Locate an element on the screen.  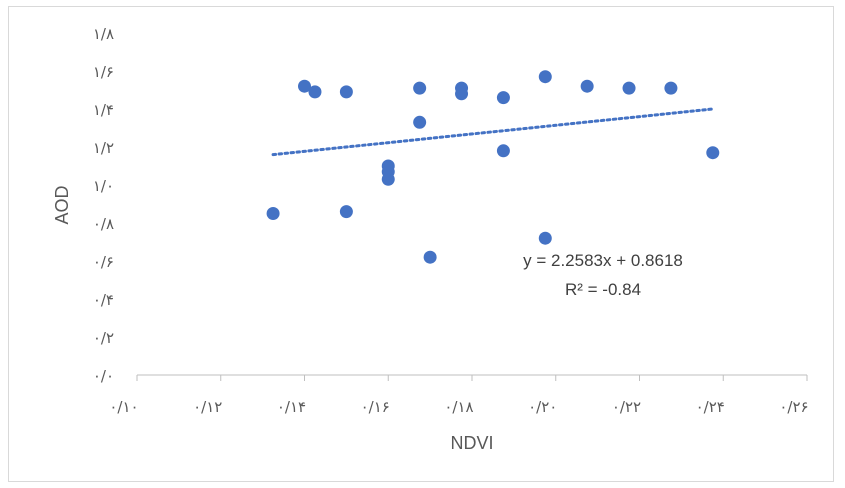
trendline-group is located at coordinates (493, 132).